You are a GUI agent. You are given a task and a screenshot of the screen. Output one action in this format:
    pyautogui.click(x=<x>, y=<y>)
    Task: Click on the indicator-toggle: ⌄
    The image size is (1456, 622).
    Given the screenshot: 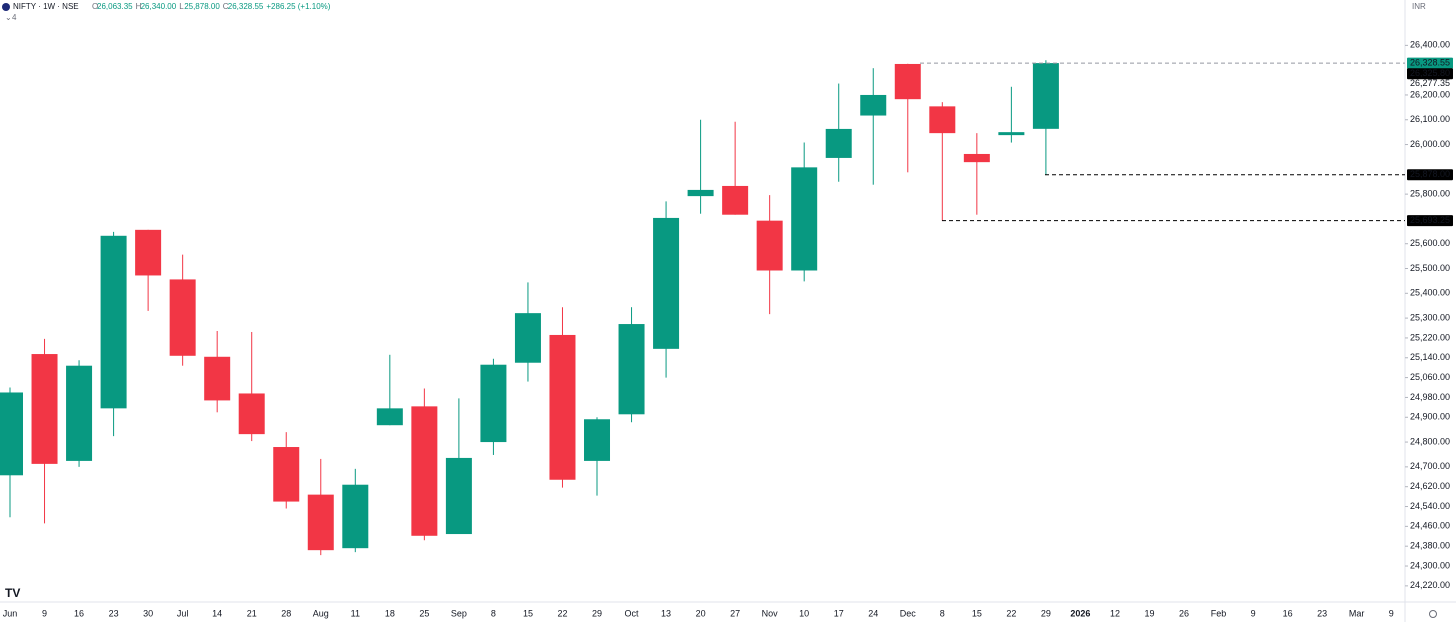 What is the action you would take?
    pyautogui.click(x=8, y=17)
    